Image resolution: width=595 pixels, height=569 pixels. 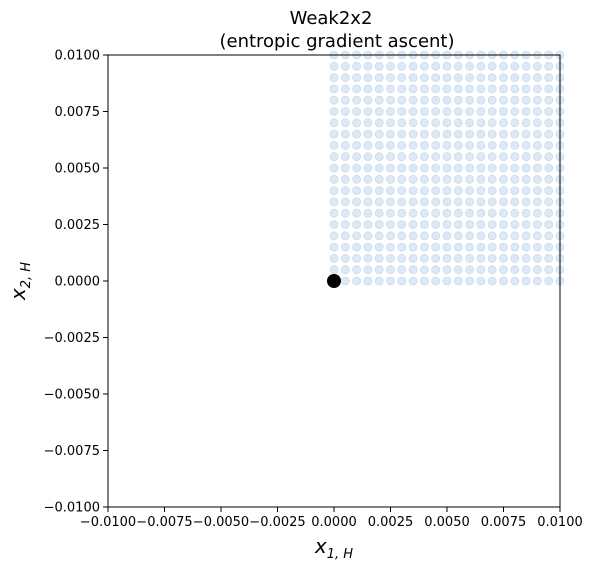 I want to click on y-tick-label: 0.0025, so click(x=78, y=225).